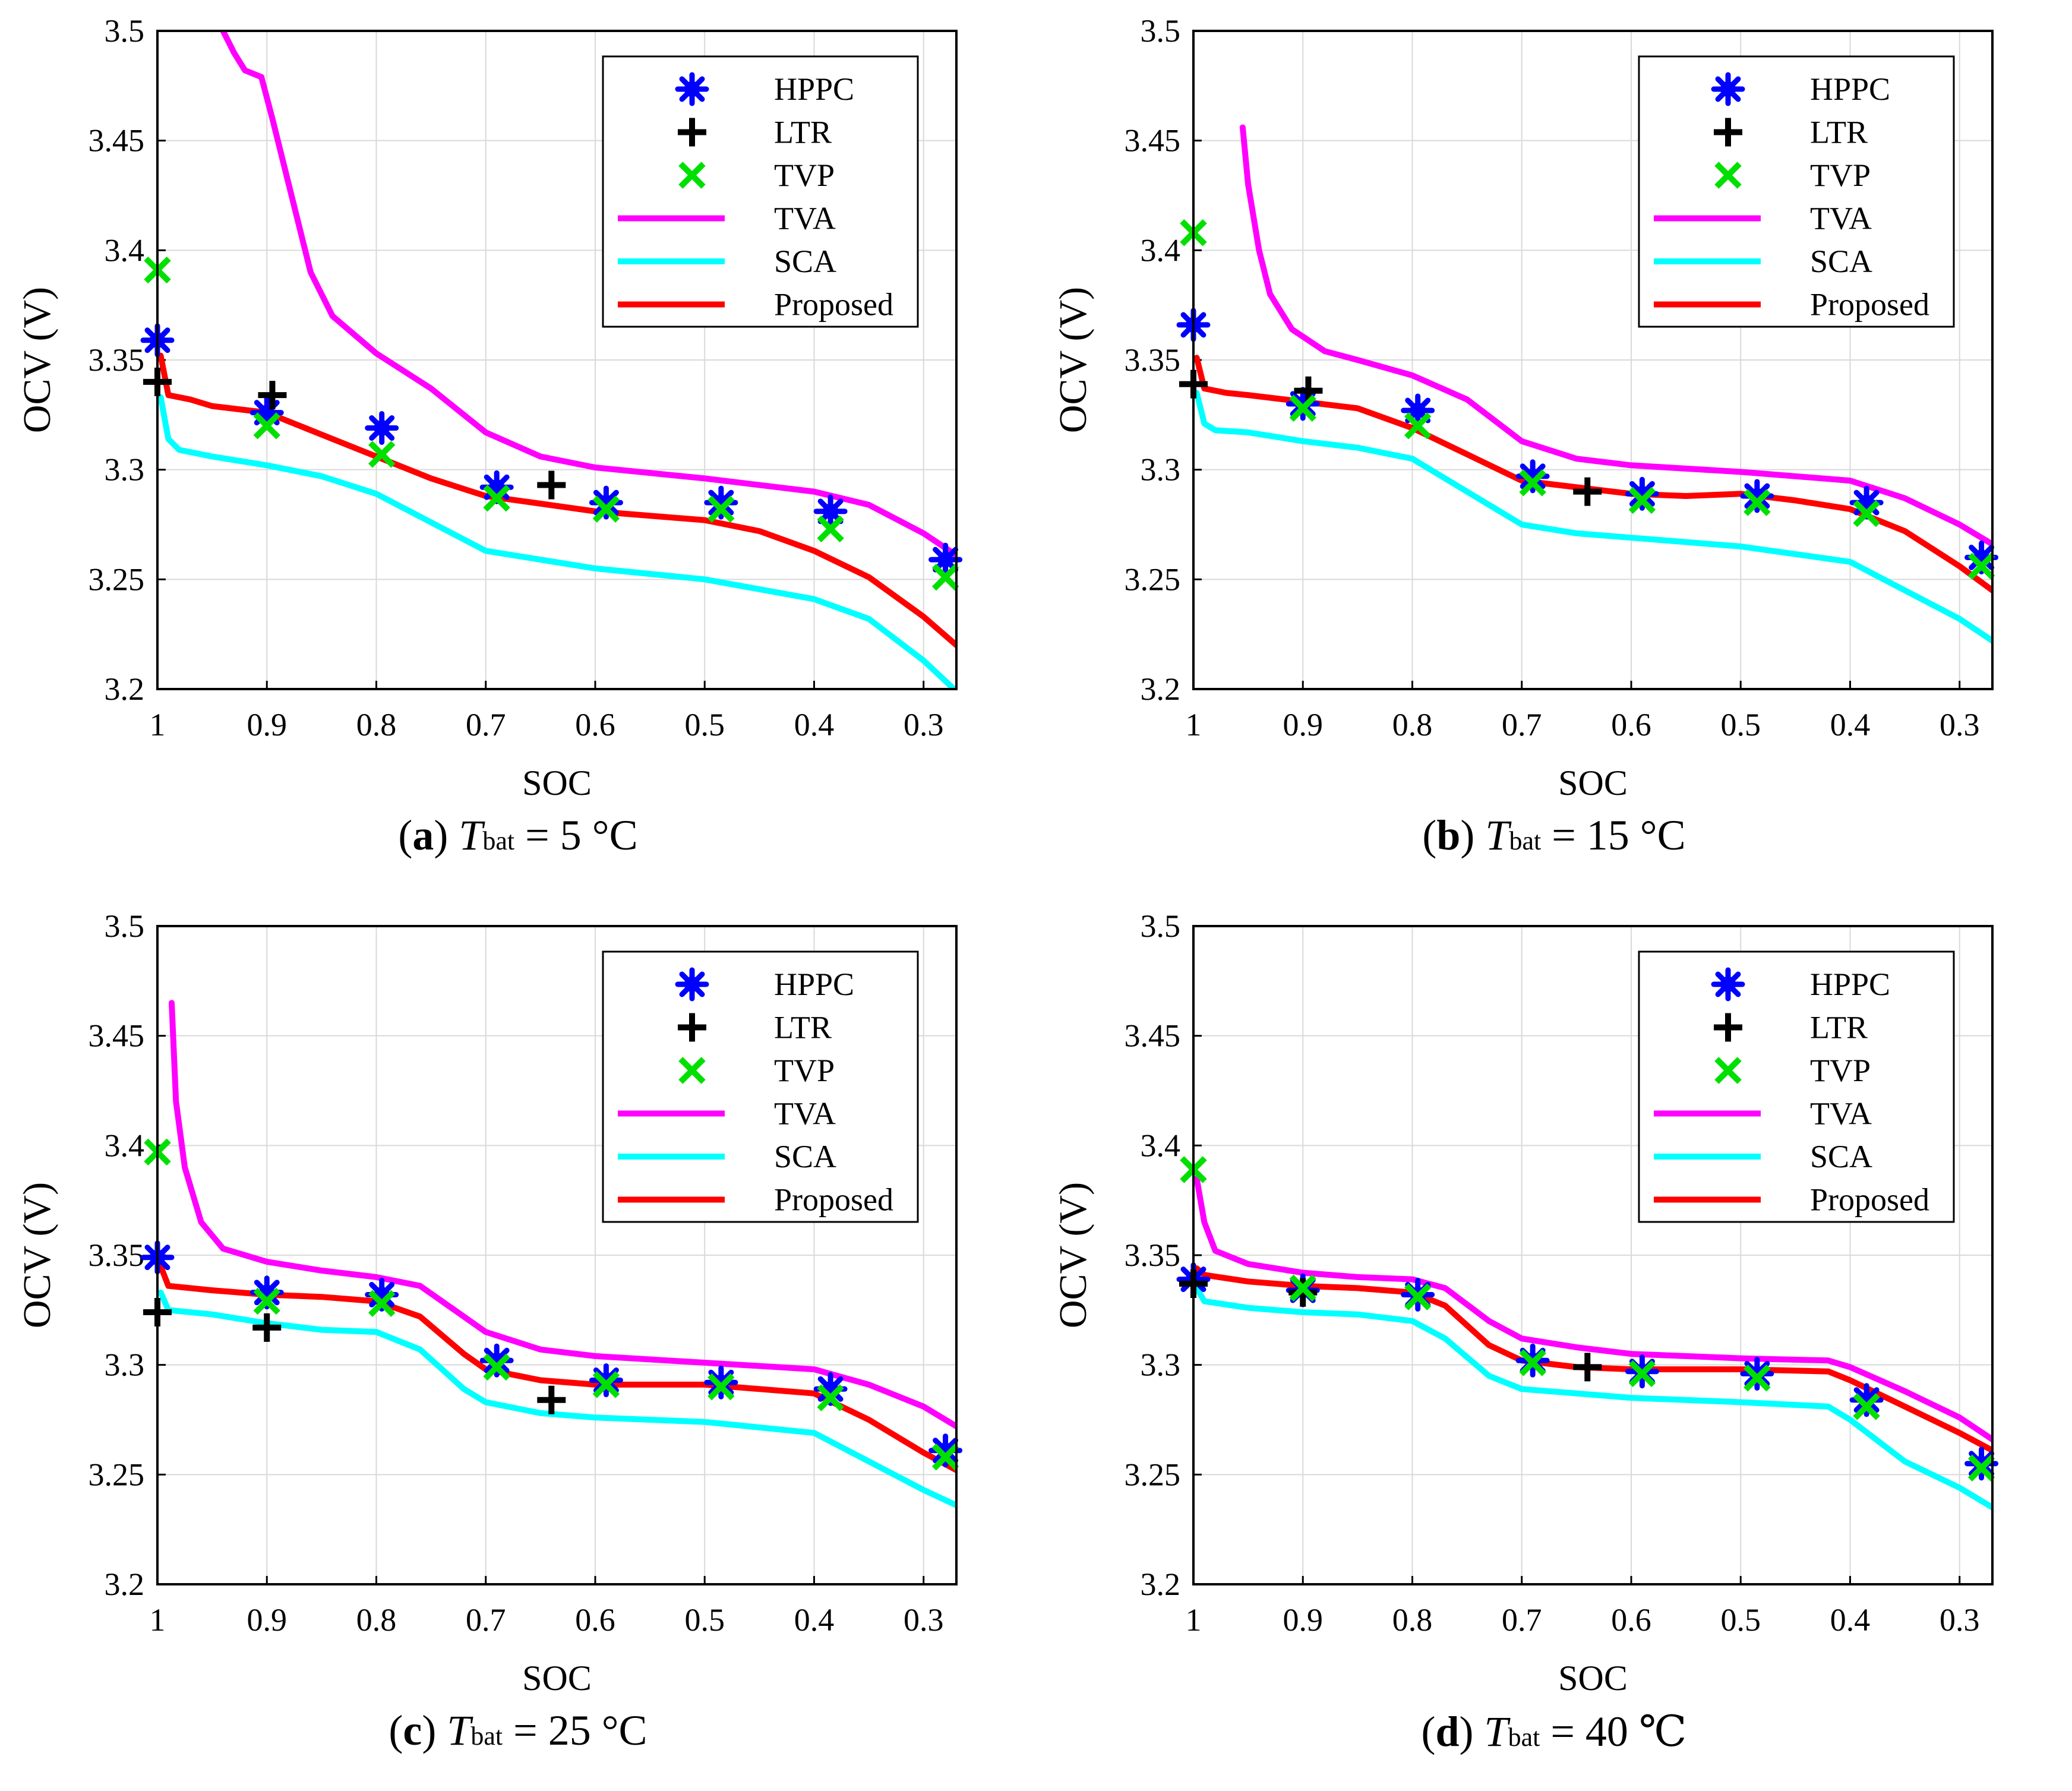 Image resolution: width=2072 pixels, height=1791 pixels. I want to click on x-tick-label: 0.7, so click(1522, 725).